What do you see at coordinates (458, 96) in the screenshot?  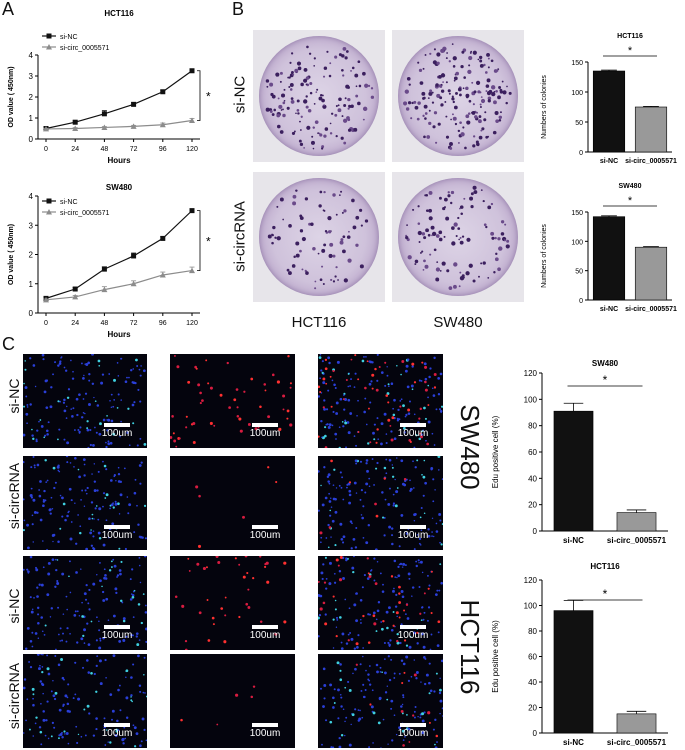 I see `colony-dish-sw480-si-nc` at bounding box center [458, 96].